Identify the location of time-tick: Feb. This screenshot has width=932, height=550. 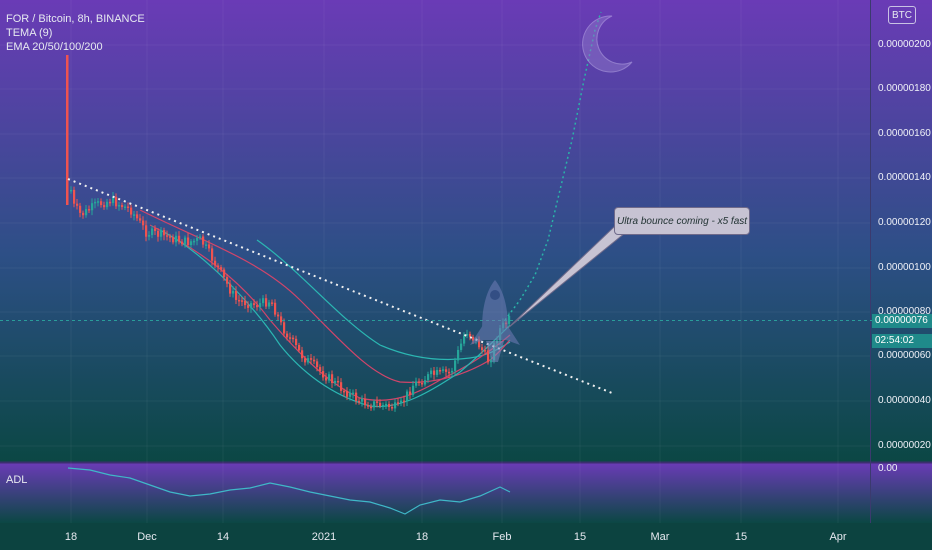
(502, 537).